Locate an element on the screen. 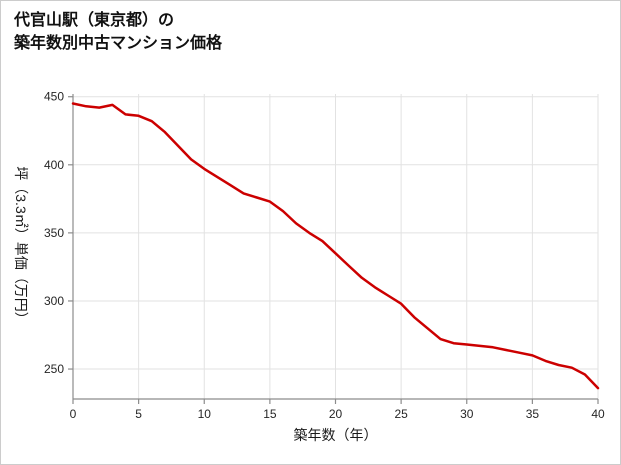  y-tick-label: 350 is located at coordinates (54, 233).